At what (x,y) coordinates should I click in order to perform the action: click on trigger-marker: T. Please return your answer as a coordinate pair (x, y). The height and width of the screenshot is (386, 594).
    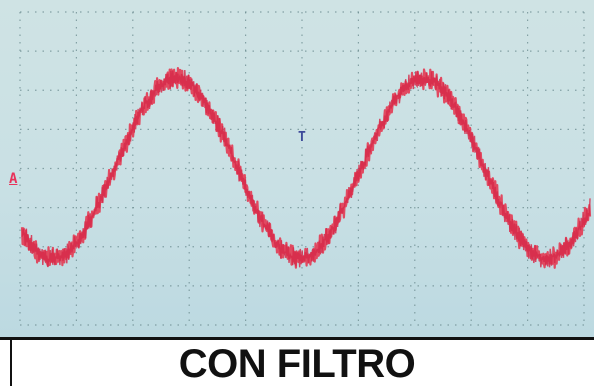
    Looking at the image, I should click on (302, 137).